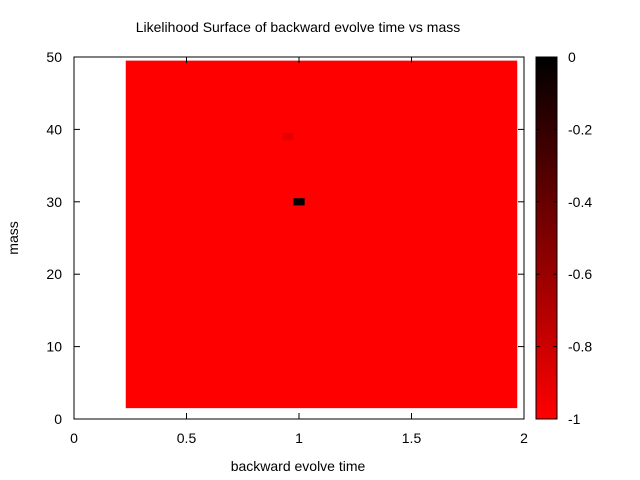  Describe the element at coordinates (299, 438) in the screenshot. I see `x-tick-label: 1` at that location.